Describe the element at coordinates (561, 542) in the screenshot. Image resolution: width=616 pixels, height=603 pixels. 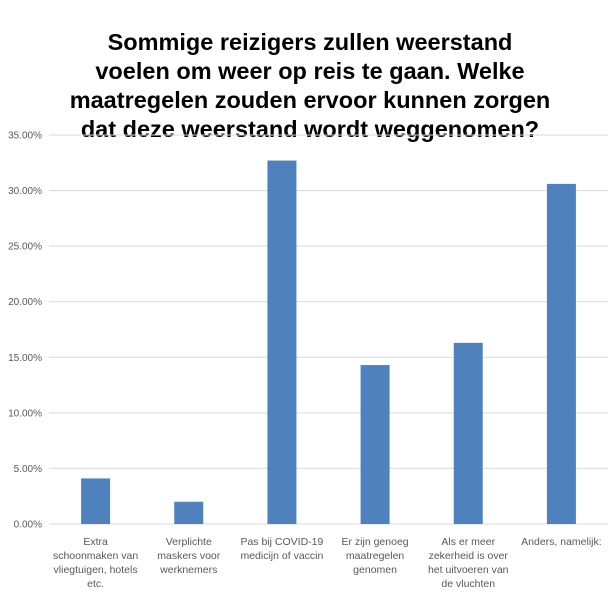
I see `x-tick-label: Anders, namelijk:` at that location.